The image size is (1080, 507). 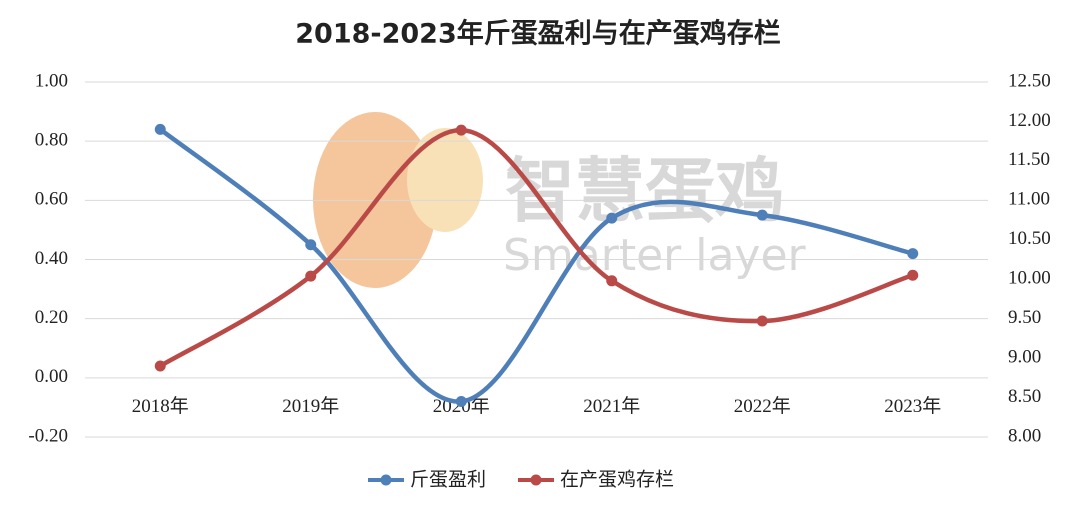 What do you see at coordinates (1024, 435) in the screenshot?
I see `y2-tick-label: 8.00` at bounding box center [1024, 435].